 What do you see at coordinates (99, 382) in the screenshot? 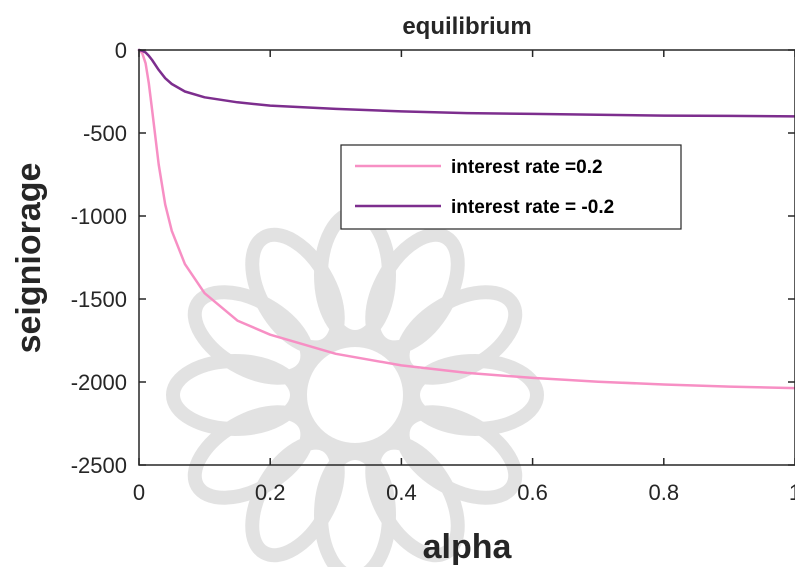
I see `y-tick-label: -2000` at bounding box center [99, 382].